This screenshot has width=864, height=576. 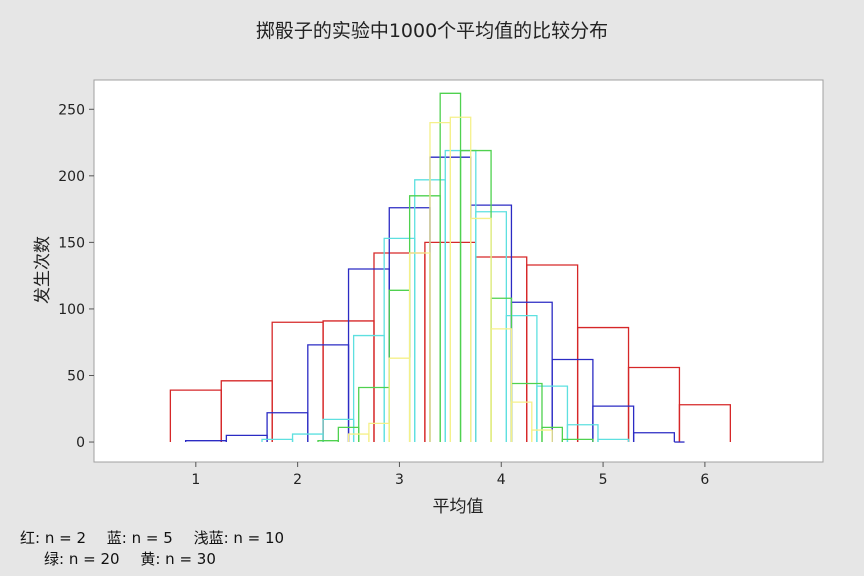 What do you see at coordinates (259, 538) in the screenshot?
I see `legend-label-lightblue: n = 10` at bounding box center [259, 538].